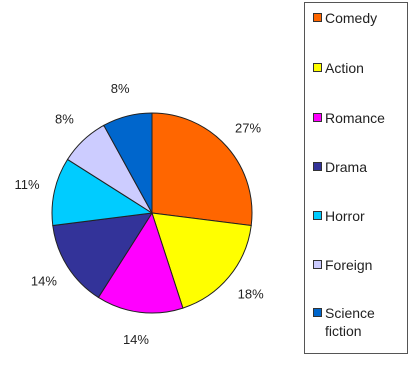 This screenshot has width=414, height=382. I want to click on legend-label-line: Horror, so click(345, 216).